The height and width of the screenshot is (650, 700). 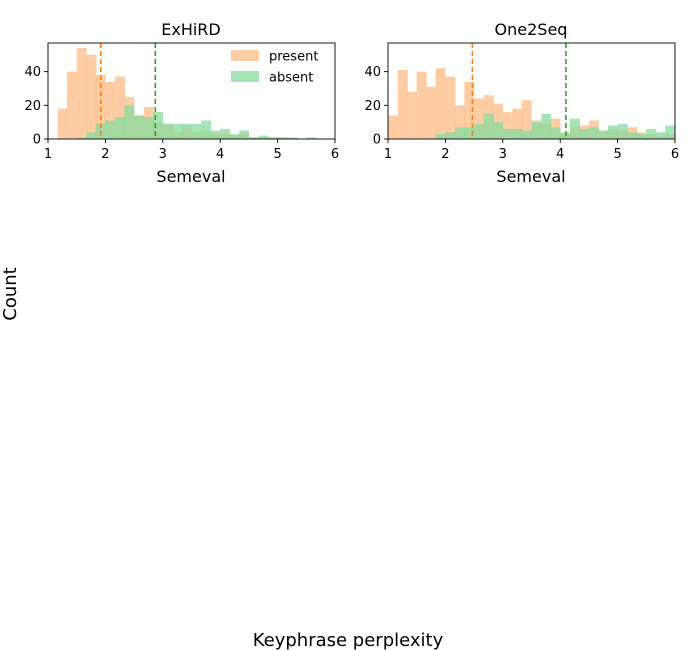 I want to click on panel-exhird: ExHiRD Semeval 1 2 3 4 5 6 0 20 40 present absent, so click(x=181, y=103).